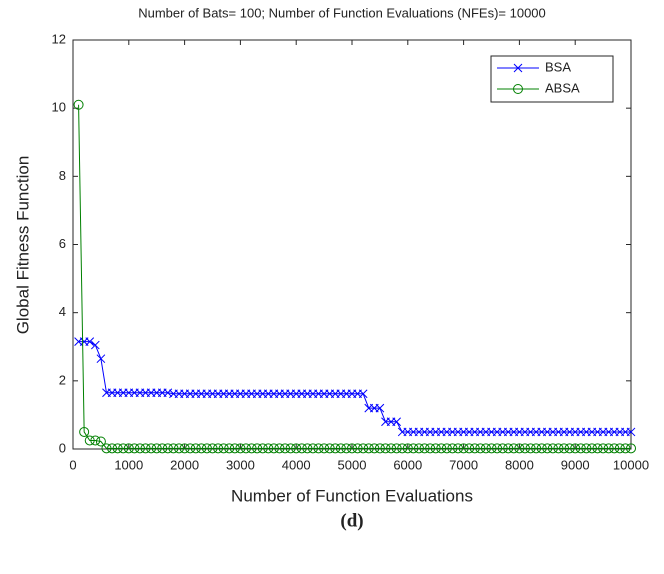  I want to click on y-tick-label: 4, so click(62, 311).